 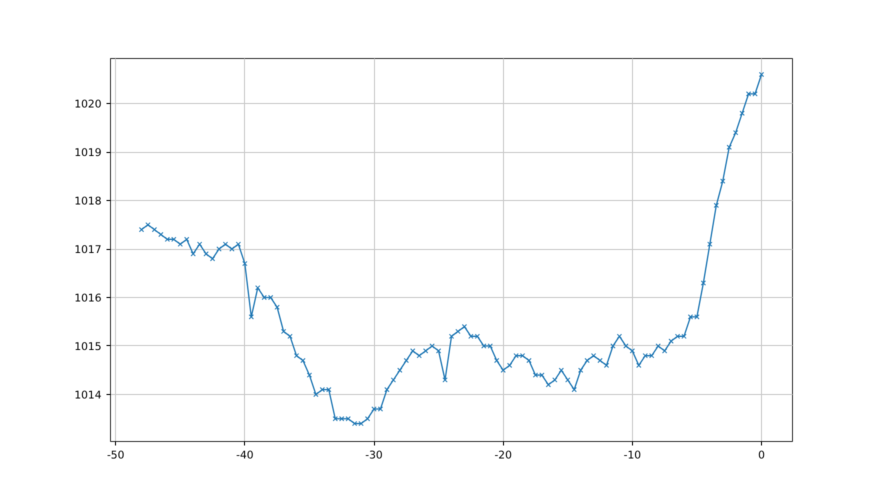 What do you see at coordinates (762, 455) in the screenshot?
I see `x-tick-label: 0` at bounding box center [762, 455].